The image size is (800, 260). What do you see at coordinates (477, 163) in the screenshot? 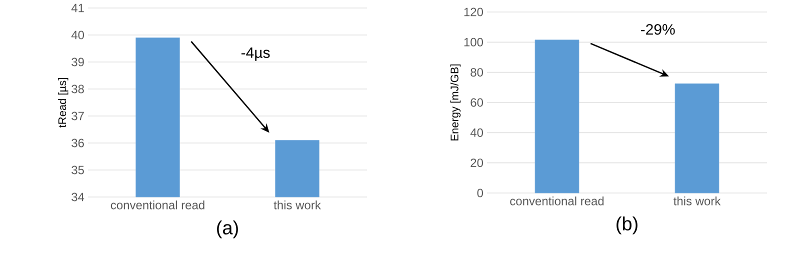
I see `y-tick-label: 20` at bounding box center [477, 163].